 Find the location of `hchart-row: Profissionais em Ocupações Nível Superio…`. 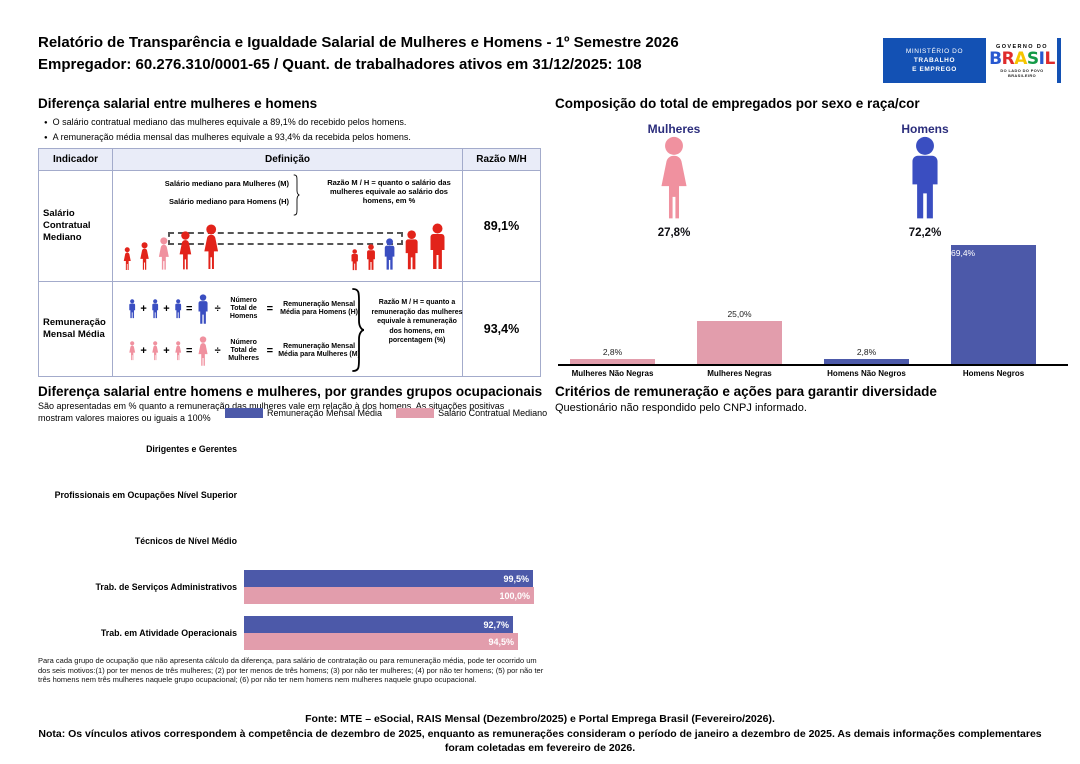

hchart-row: Profissionais em Ocupações Nível Superio… is located at coordinates (289, 495).